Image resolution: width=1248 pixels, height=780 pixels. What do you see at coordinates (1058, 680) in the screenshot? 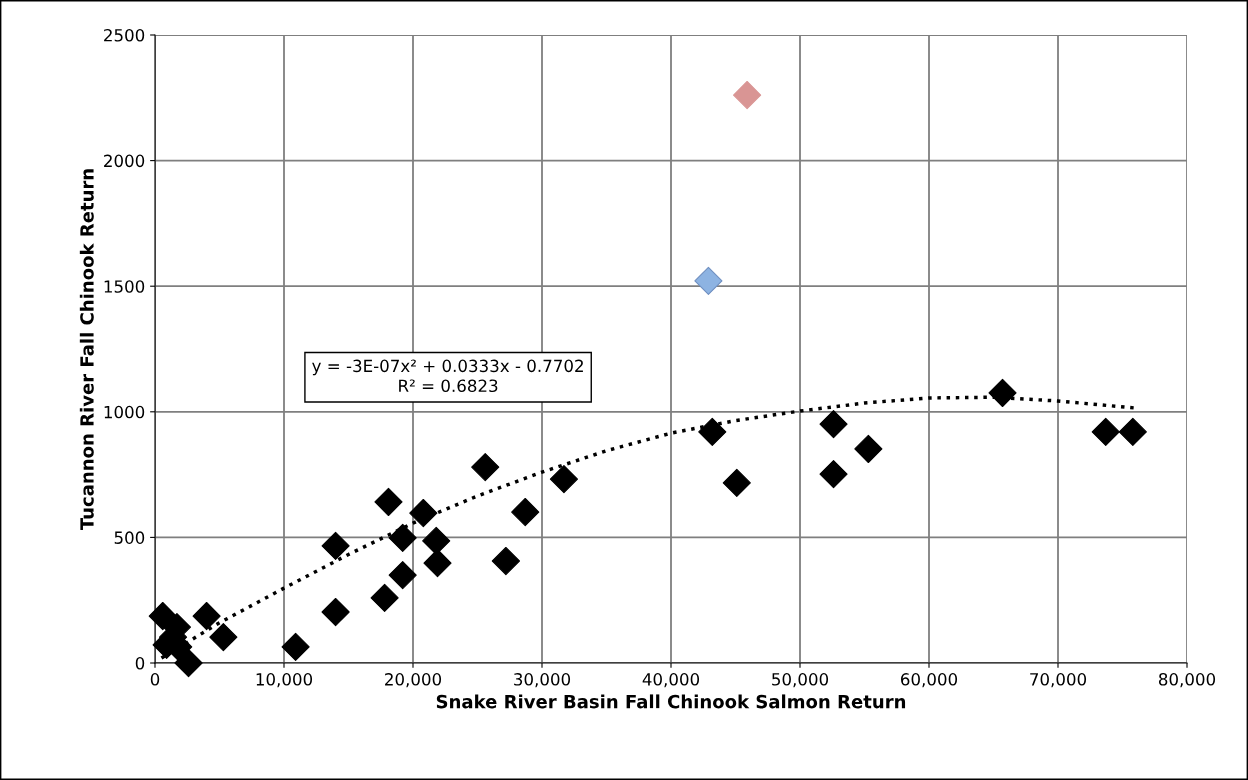
I see `x-tick-label: 70,000` at bounding box center [1058, 680].